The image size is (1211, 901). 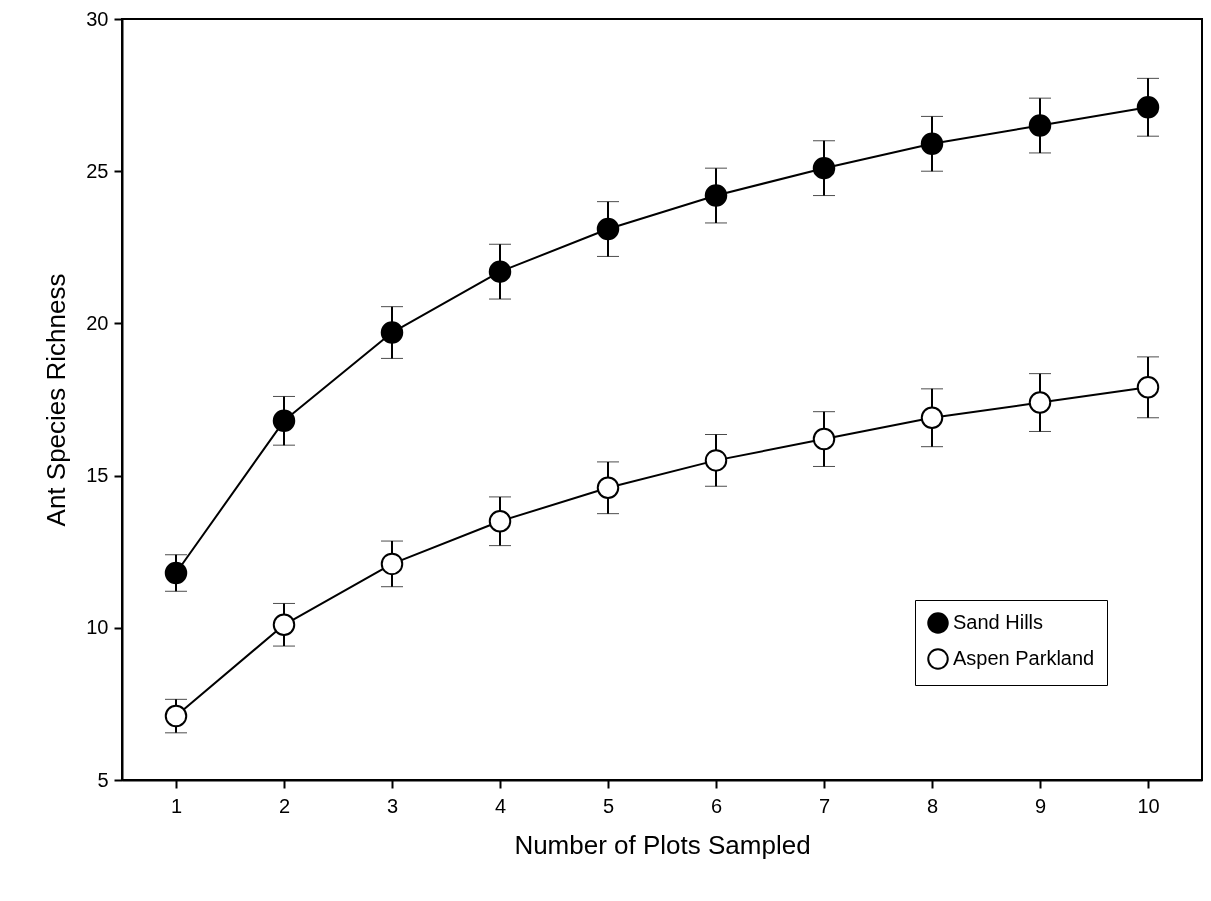 I want to click on x-tick-label: 10, so click(x=1148, y=805).